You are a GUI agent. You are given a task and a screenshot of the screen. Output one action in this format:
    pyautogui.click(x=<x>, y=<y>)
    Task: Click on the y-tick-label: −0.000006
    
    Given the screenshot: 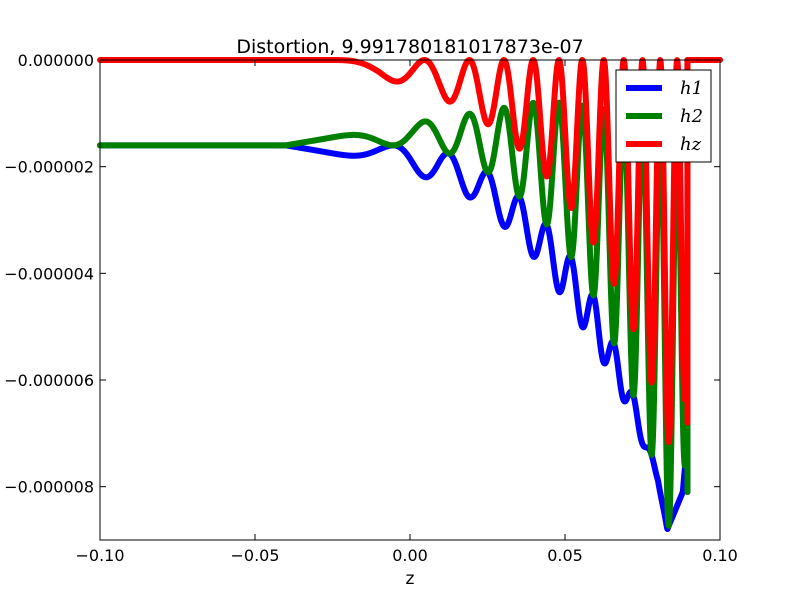 What is the action you would take?
    pyautogui.click(x=49, y=380)
    